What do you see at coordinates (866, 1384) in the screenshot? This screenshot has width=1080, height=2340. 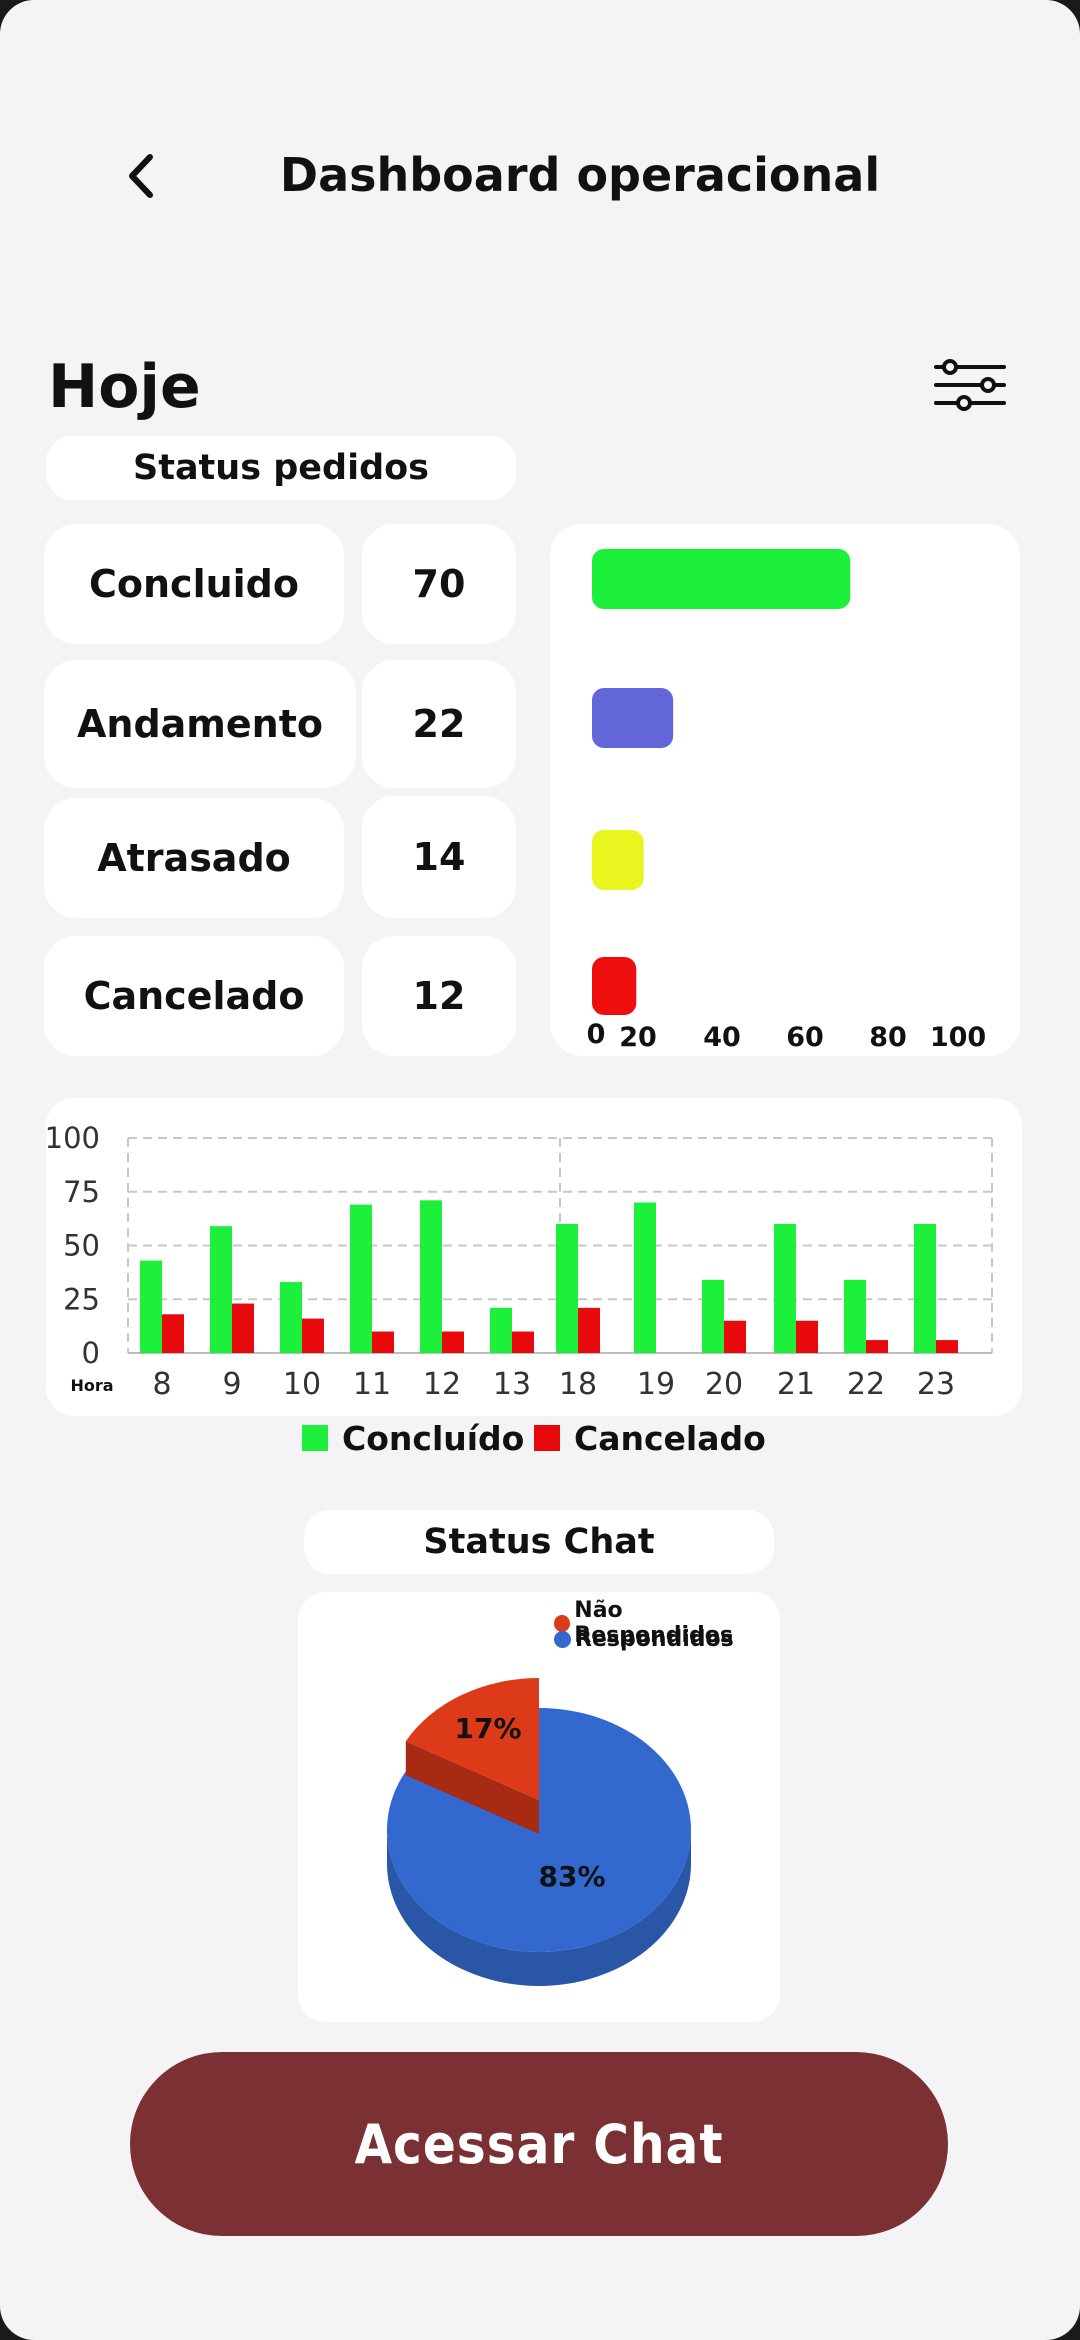 I see `x-tick-label: 22` at bounding box center [866, 1384].